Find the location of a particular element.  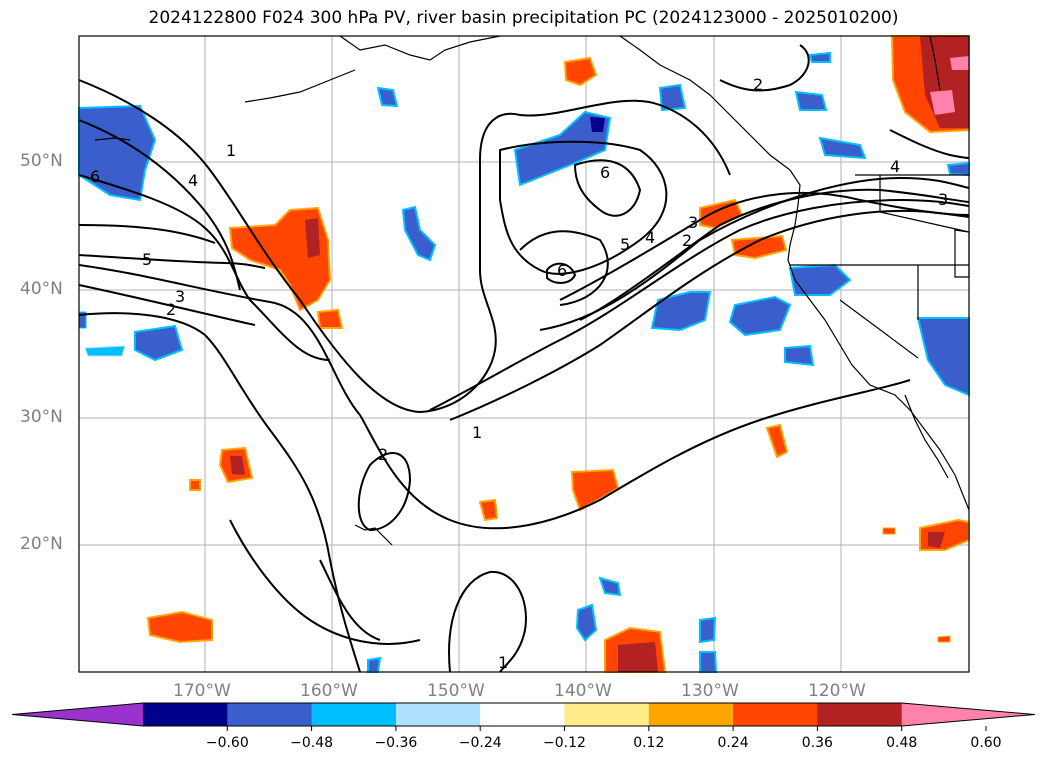

lon-label-160w: 160°W is located at coordinates (329, 691).